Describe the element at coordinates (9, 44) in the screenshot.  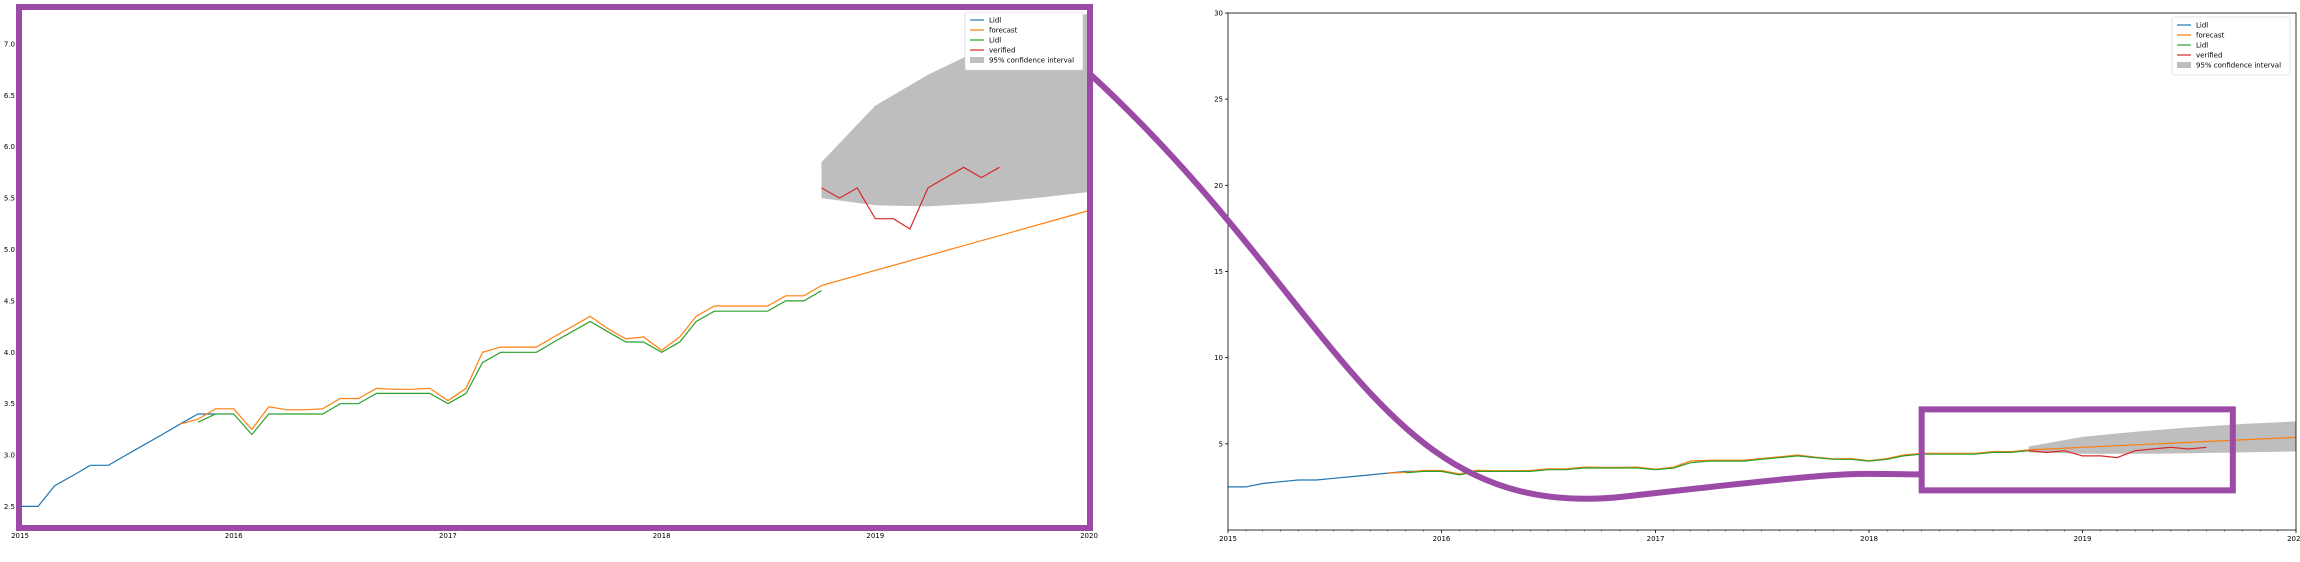
I see `y-tick-label: 7.0` at that location.